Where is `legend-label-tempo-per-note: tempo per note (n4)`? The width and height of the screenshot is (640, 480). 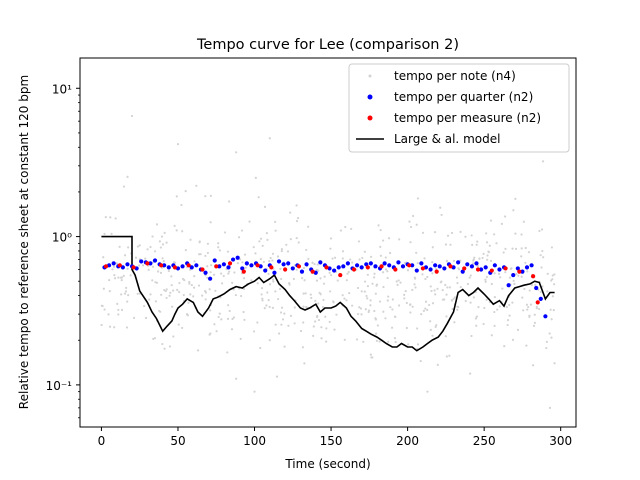 legend-label-tempo-per-note: tempo per note (n4) is located at coordinates (455, 76).